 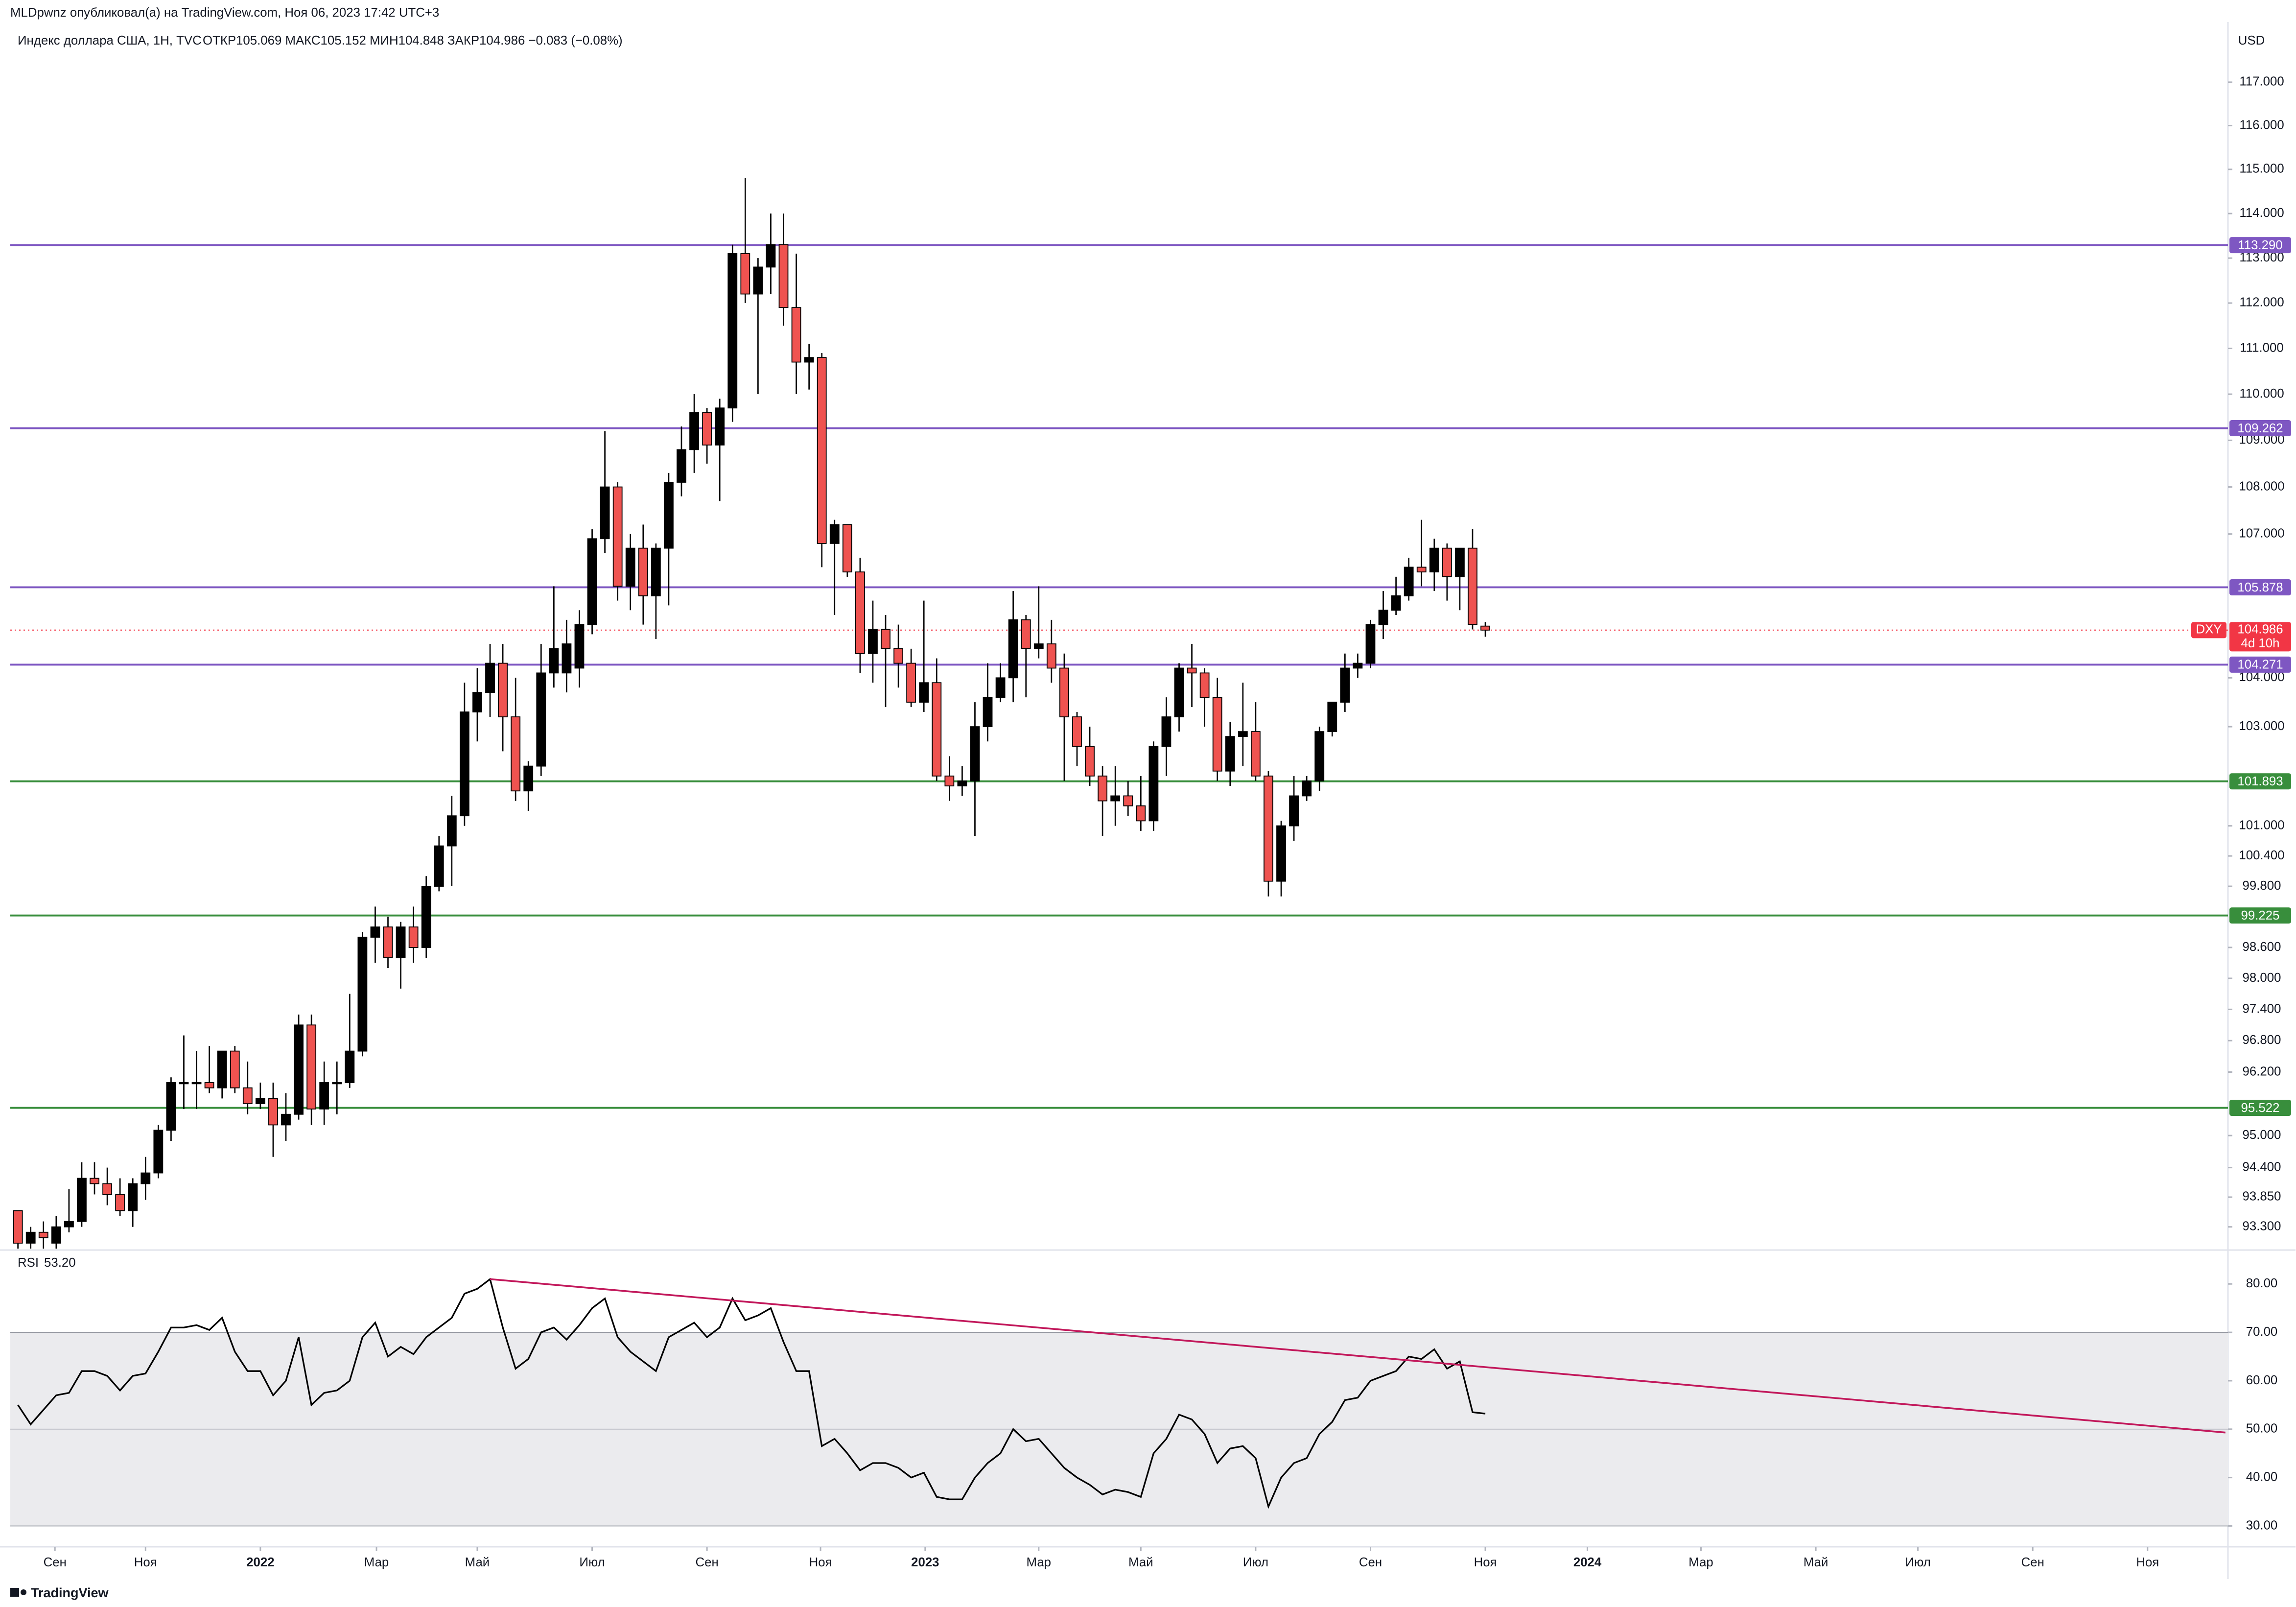 I want to click on currency: USD, so click(x=2251, y=40).